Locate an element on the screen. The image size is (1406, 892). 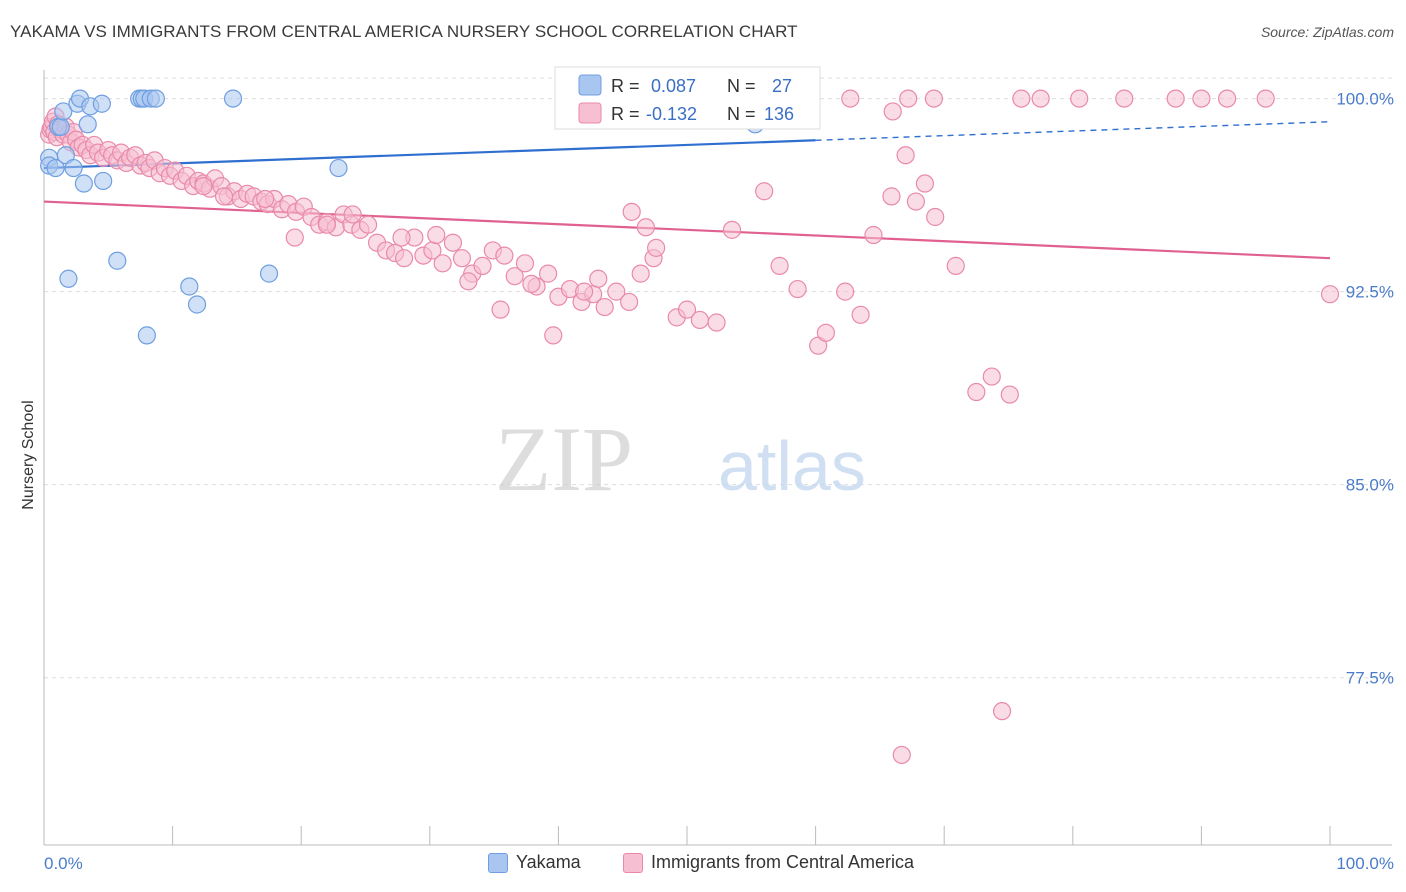
legend-swatch-yakama is located at coordinates (590, 85).